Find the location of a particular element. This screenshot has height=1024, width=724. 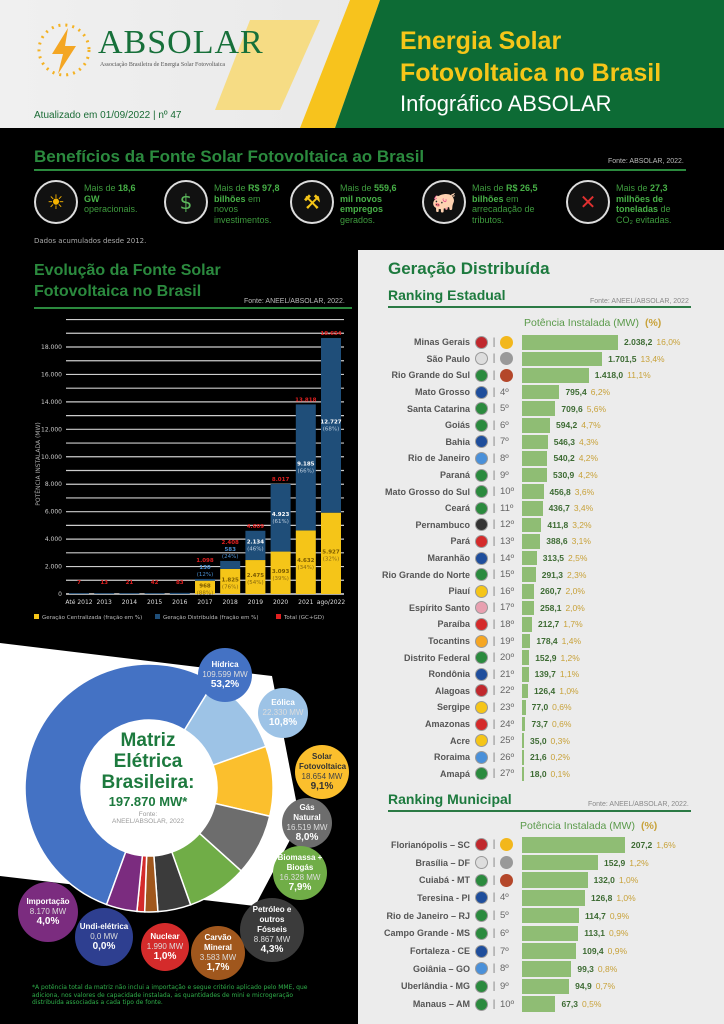

y-tick-label: 0 is located at coordinates (60, 594).